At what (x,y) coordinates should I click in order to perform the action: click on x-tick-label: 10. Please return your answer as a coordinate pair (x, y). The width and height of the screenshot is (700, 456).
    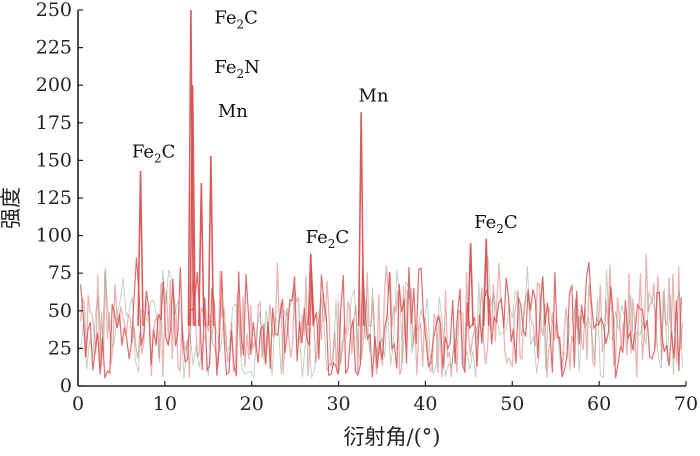
    Looking at the image, I should click on (165, 404).